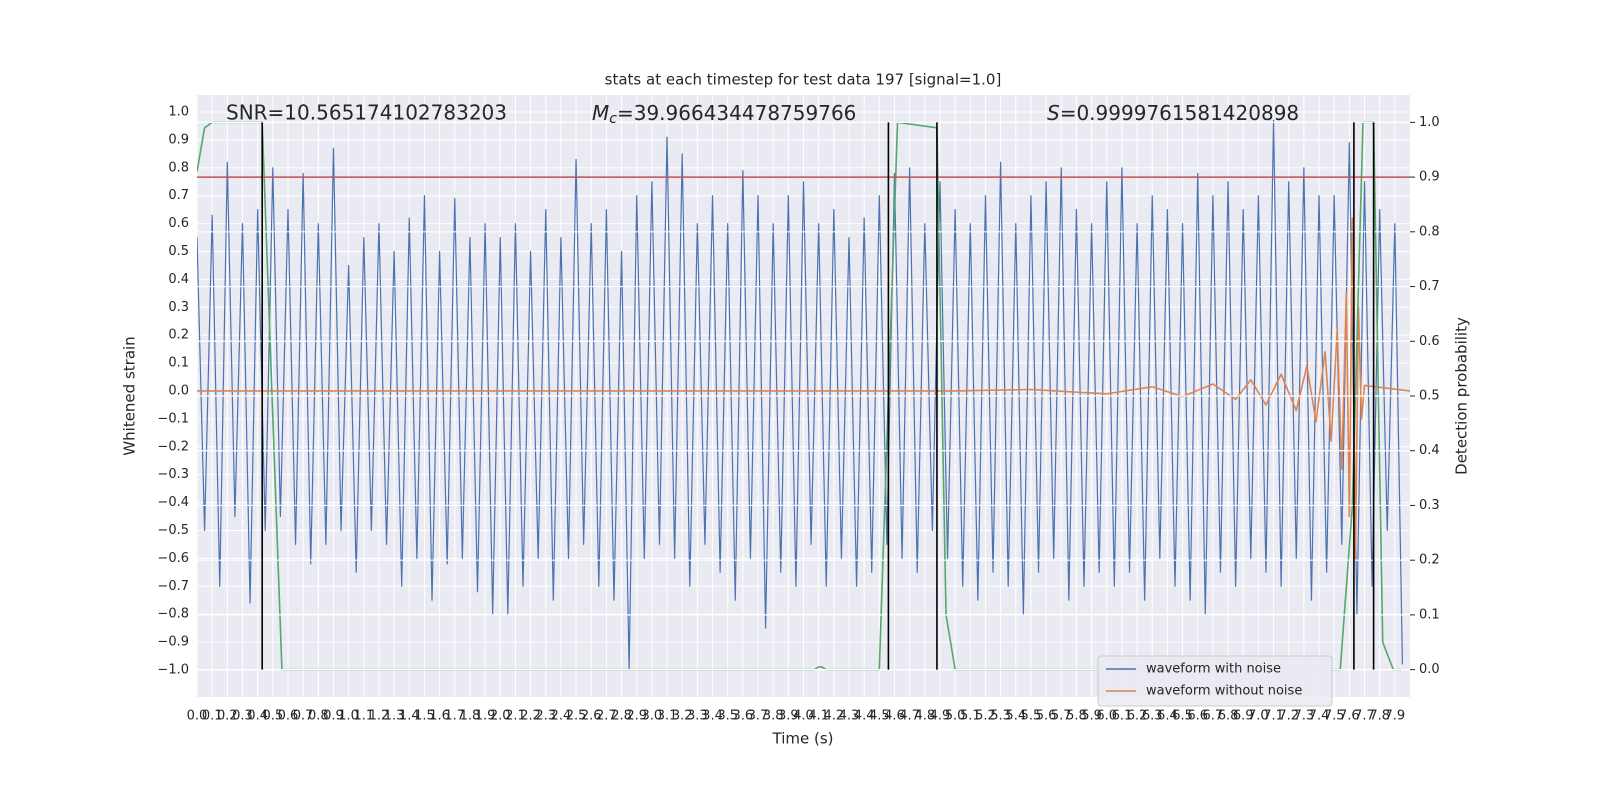 This screenshot has height=804, width=1600. Describe the element at coordinates (1429, 341) in the screenshot. I see `y2-tick-label: 0.6` at that location.